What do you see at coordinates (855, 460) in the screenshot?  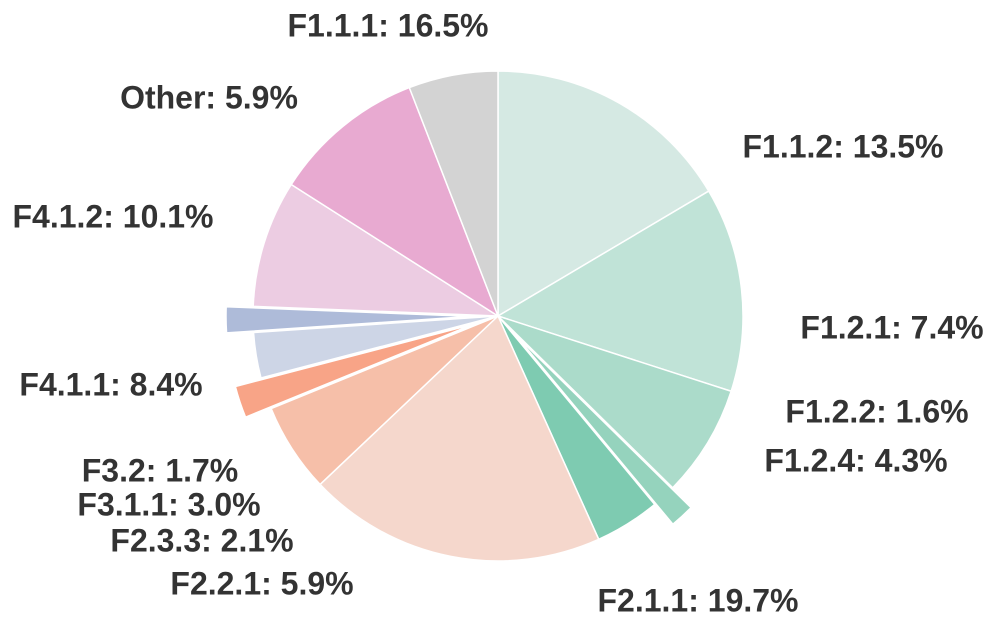 I see `slice-label-f1-2-4: F1.2.4: 4.3%` at bounding box center [855, 460].